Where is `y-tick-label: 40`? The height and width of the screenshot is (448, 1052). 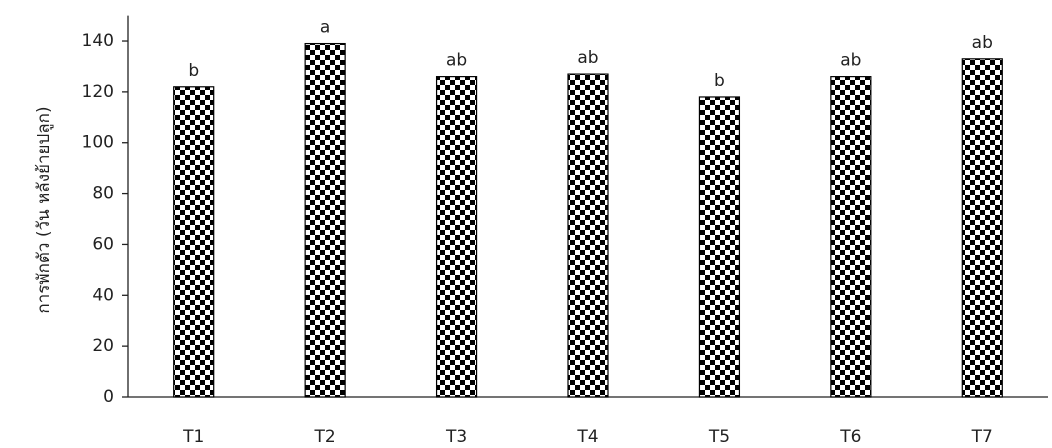
y-tick-label: 40 is located at coordinates (103, 295).